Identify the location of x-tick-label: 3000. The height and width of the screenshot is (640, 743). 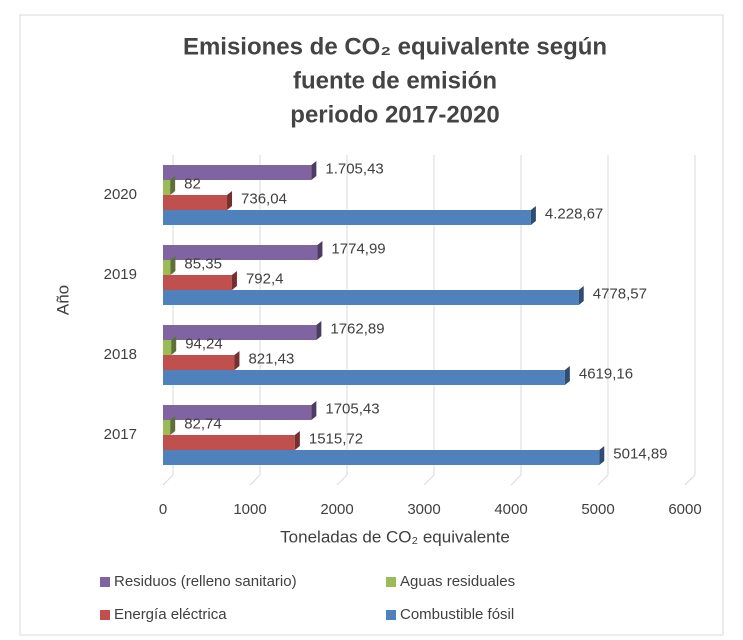
(423, 509).